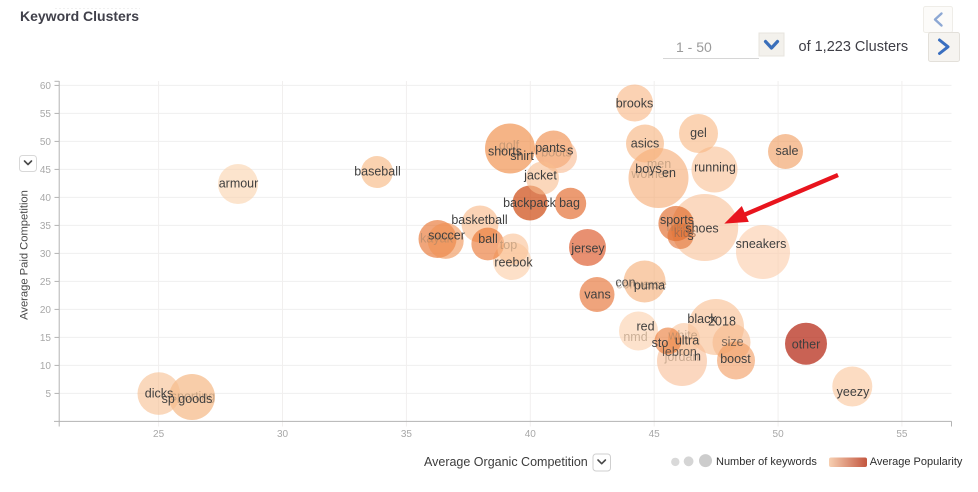 The width and height of the screenshot is (978, 492). What do you see at coordinates (587, 249) in the screenshot?
I see `svg-text: jersey` at bounding box center [587, 249].